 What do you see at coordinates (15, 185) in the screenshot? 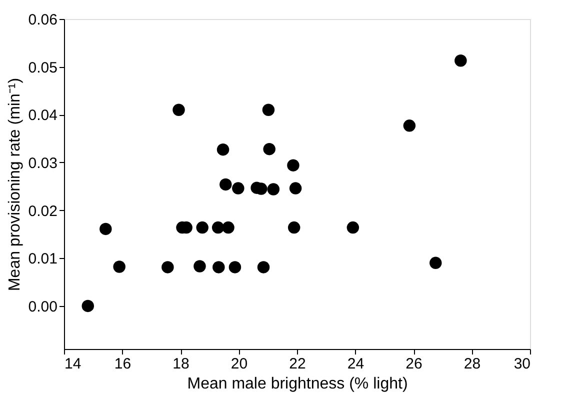
I see `y-axis-title: Mean provisioning rate (min⁻¹)` at bounding box center [15, 185].